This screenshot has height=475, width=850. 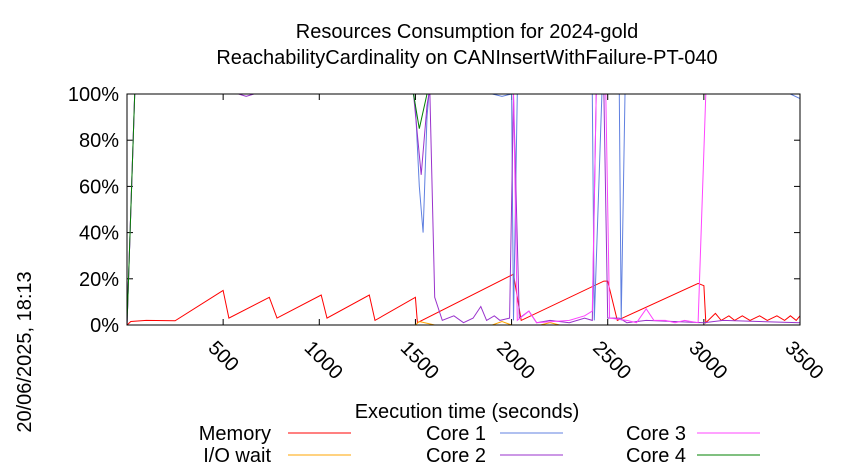 What do you see at coordinates (419, 360) in the screenshot?
I see `x-tick-label: 1500` at bounding box center [419, 360].